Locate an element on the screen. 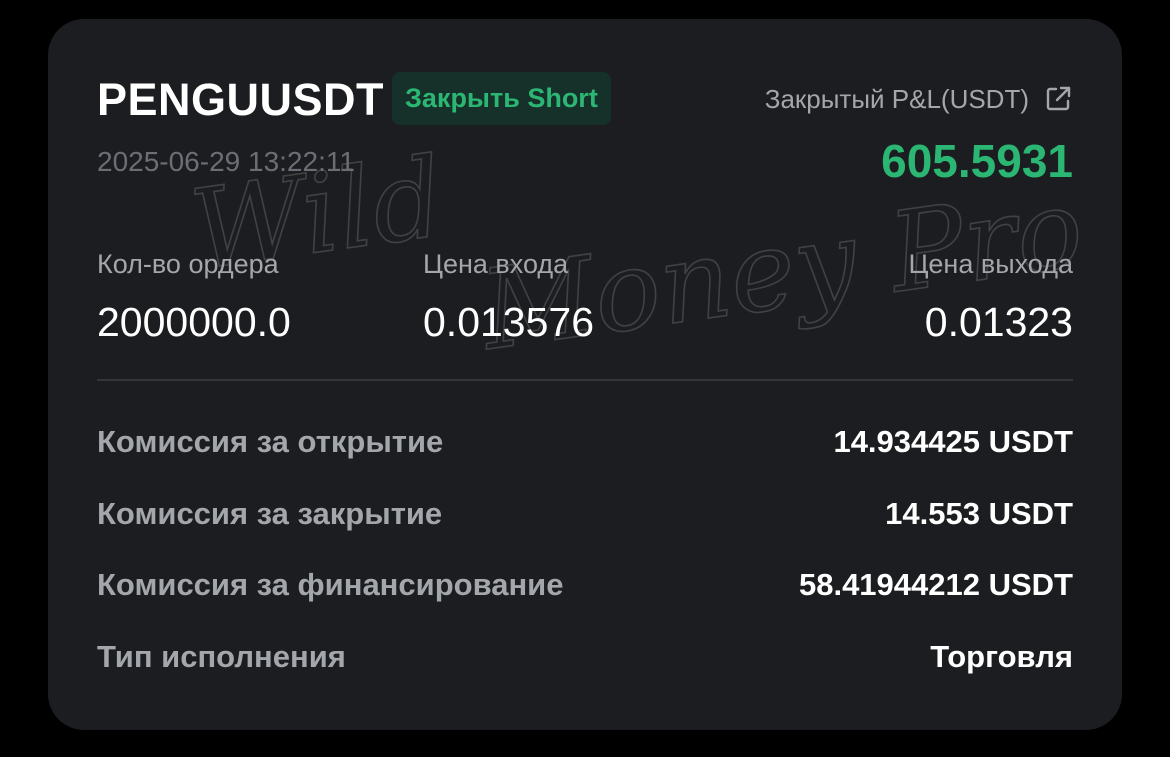 The width and height of the screenshot is (1170, 757). detail-value: 14.553 USDT is located at coordinates (979, 513).